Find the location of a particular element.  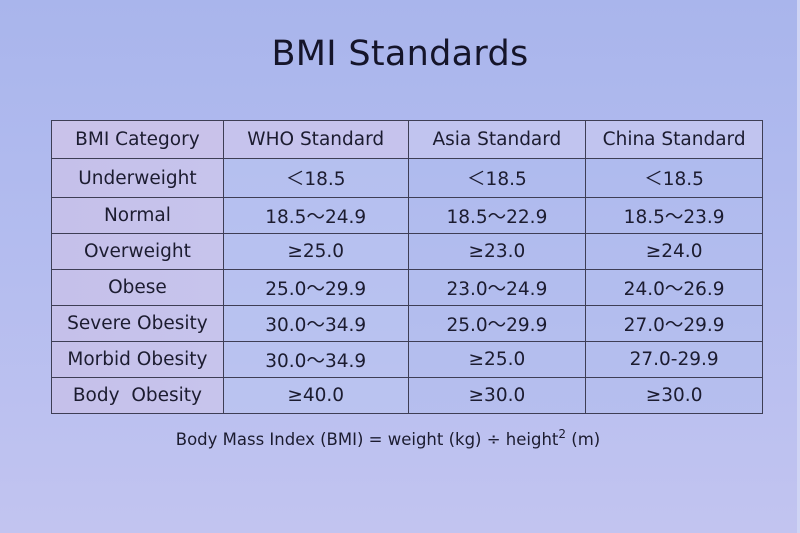

table-row: Overweight ≥25.0 ≥23.0 ≥24.0 is located at coordinates (407, 251).